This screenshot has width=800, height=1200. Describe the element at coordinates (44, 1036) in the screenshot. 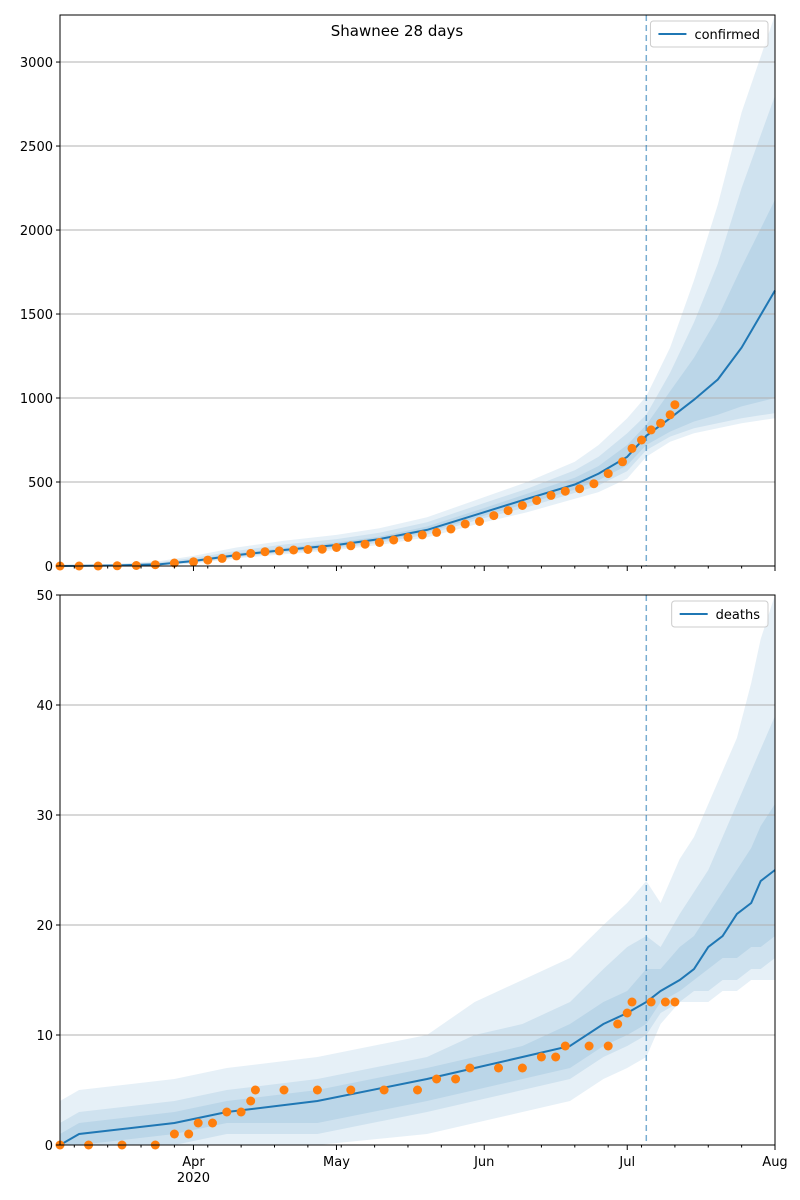

I see `y-tick-label: 10` at that location.